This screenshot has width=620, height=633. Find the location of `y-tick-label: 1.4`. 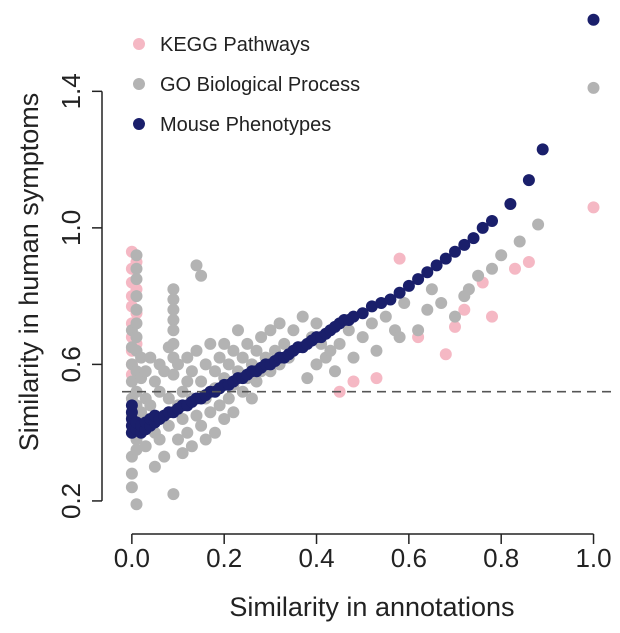

y-tick-label: 1.4 is located at coordinates (71, 91).